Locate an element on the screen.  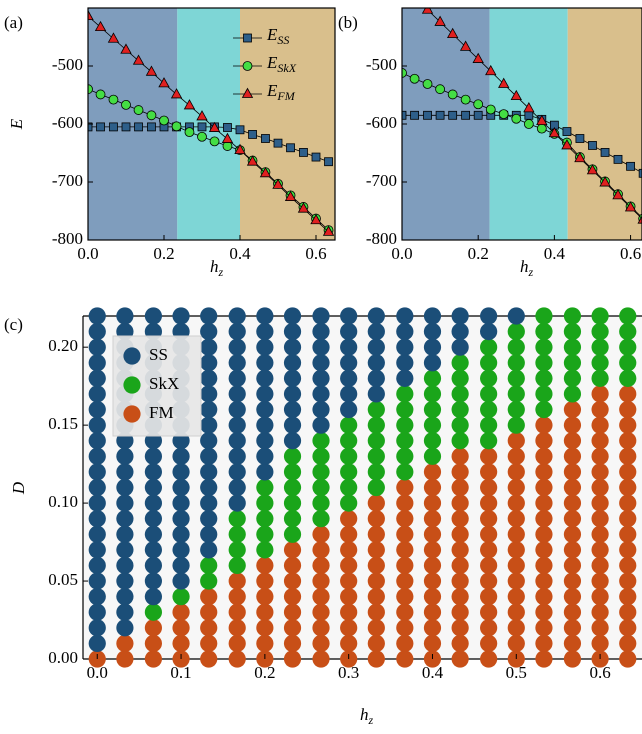
y-axis-label: D is located at coordinates (18, 488).